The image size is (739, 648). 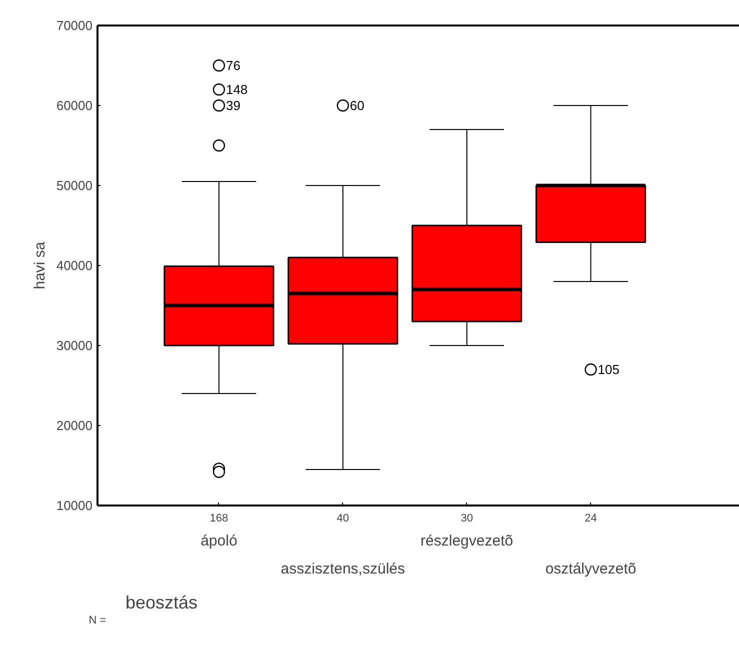 I want to click on y-tick-label: 60000, so click(x=74, y=105).